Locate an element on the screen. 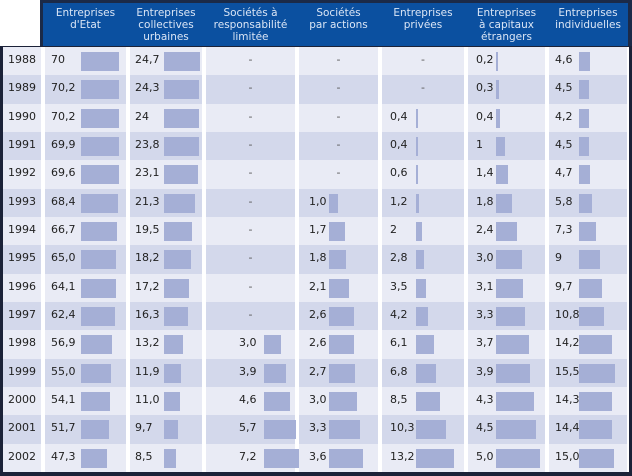  column-header-sa: Sociétés par actions is located at coordinates (338, 19).